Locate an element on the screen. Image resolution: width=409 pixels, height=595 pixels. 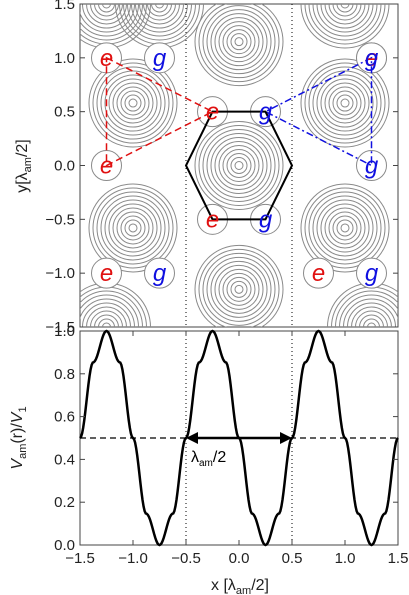
wavelength-arrow: λam/2 is located at coordinates (239, 450).